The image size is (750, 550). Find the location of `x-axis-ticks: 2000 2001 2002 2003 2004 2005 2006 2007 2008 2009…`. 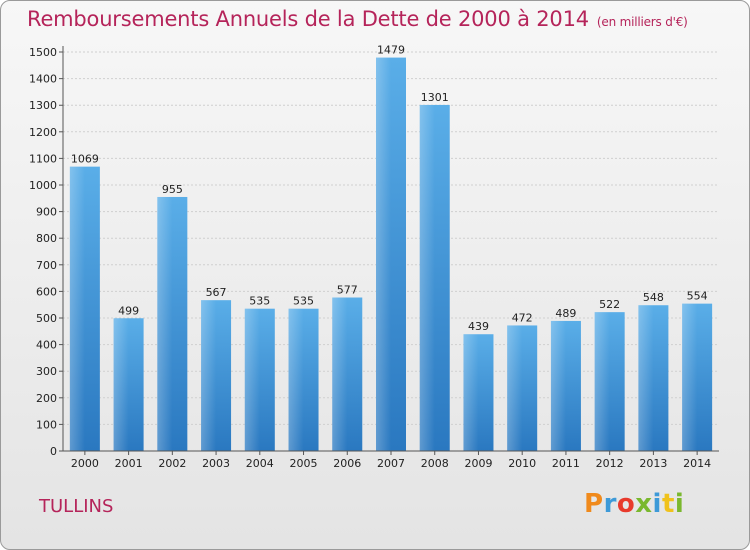

x-axis-ticks: 2000 2001 2002 2003 2004 2005 2006 2007 2008 2009… is located at coordinates (391, 460).